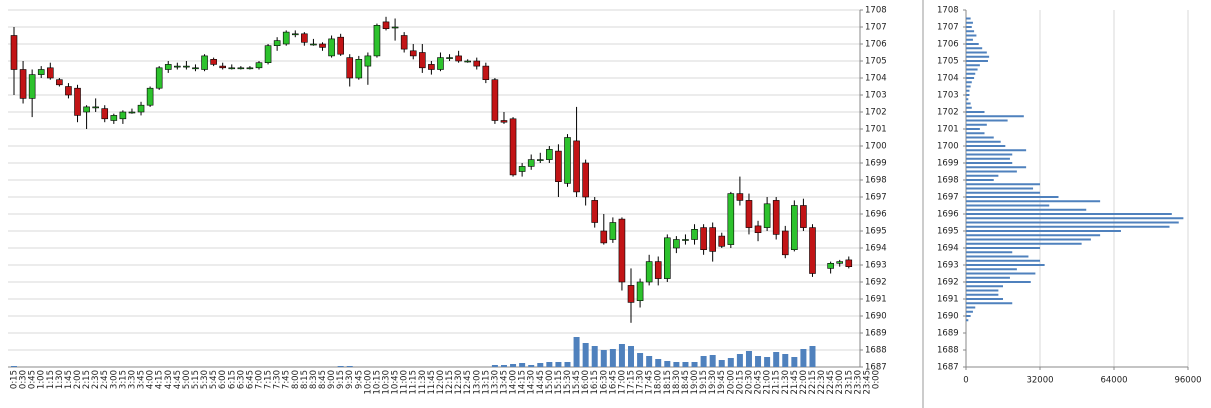 The width and height of the screenshot is (1211, 408). What do you see at coordinates (541, 382) in the screenshot?
I see `x-tick-label: 14:45` at bounding box center [541, 382].